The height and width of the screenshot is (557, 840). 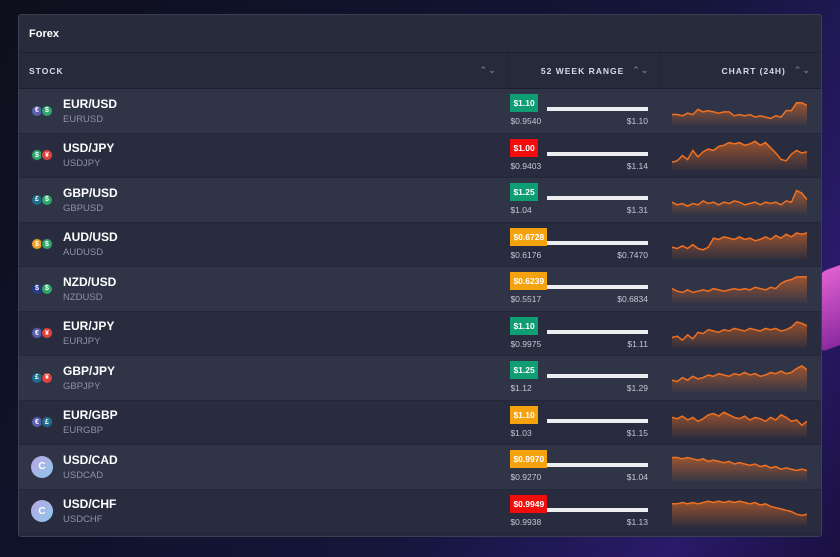 I want to click on table-row: £ $ GBP/USD GBPUSD $1.25 $1.04 $1.31, so click(x=420, y=200).